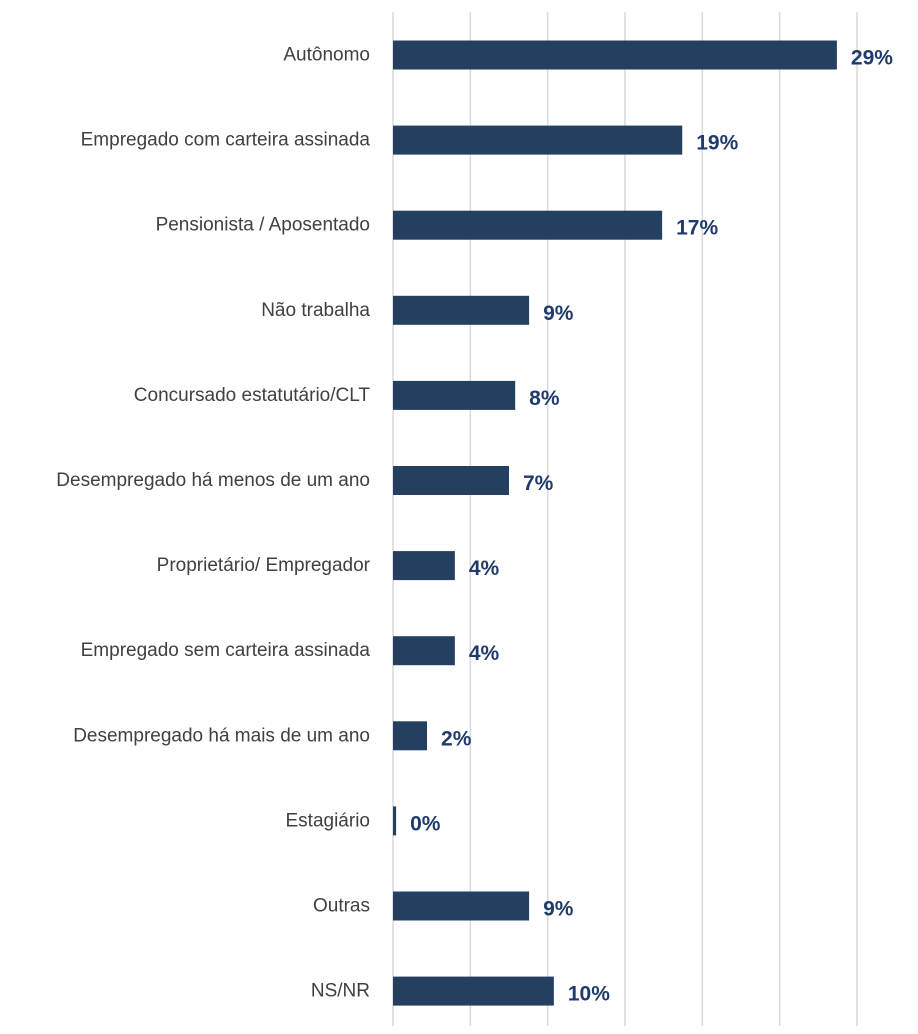  What do you see at coordinates (456, 738) in the screenshot?
I see `value-label-8: 2%` at bounding box center [456, 738].